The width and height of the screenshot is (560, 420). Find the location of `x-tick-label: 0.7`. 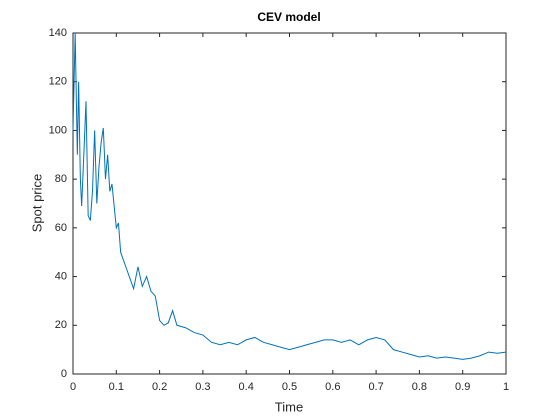

x-tick-label: 0.7 is located at coordinates (375, 387).